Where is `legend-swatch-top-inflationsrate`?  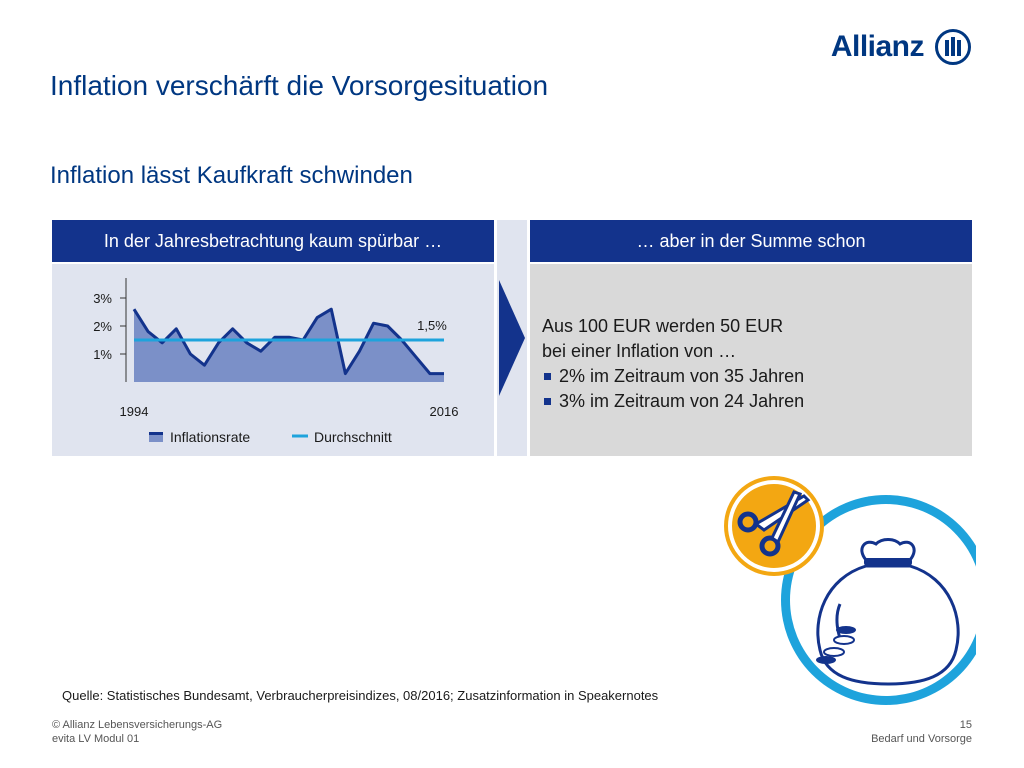
legend-swatch-top-inflationsrate is located at coordinates (156, 433).